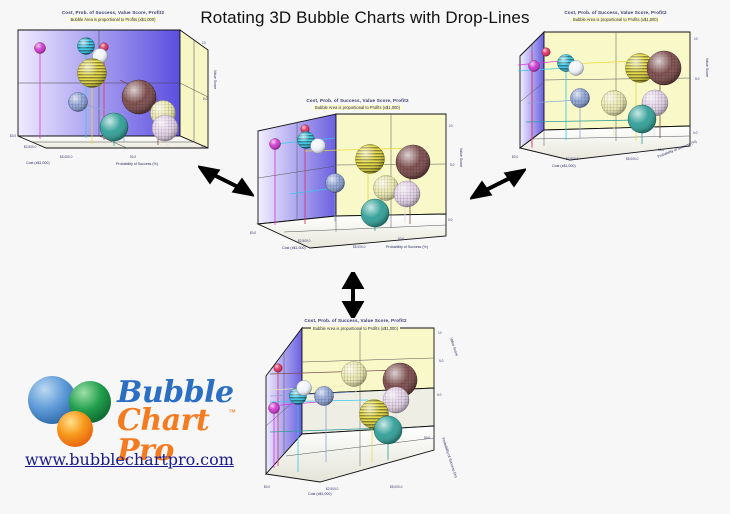 The width and height of the screenshot is (730, 514). Describe the element at coordinates (163, 435) in the screenshot. I see `logo-text-line2: Chart Pro` at that location.